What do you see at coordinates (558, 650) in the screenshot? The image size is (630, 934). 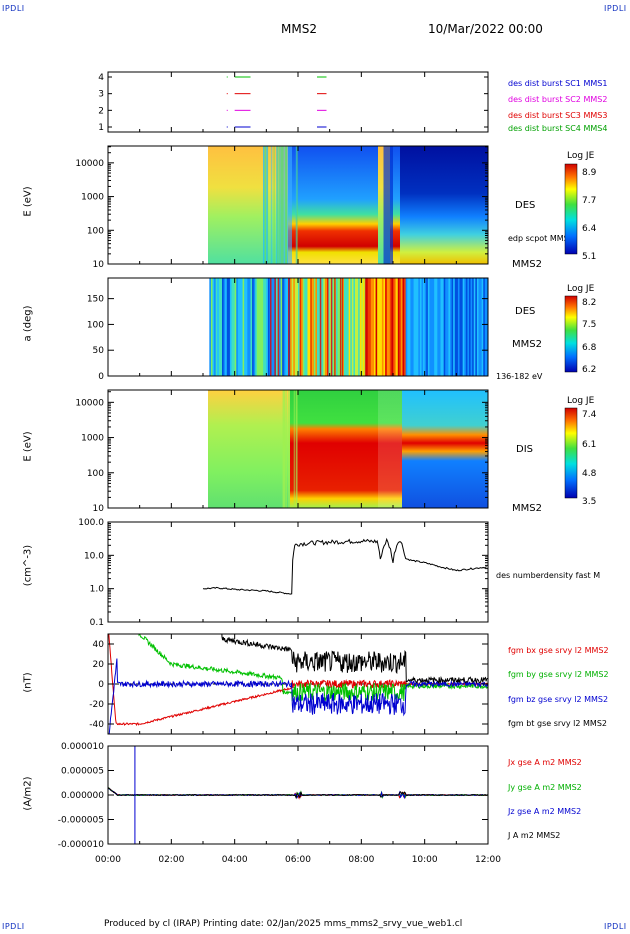 I see `legend-bx: fgm bx gse srvy l2 MMS2` at bounding box center [558, 650].